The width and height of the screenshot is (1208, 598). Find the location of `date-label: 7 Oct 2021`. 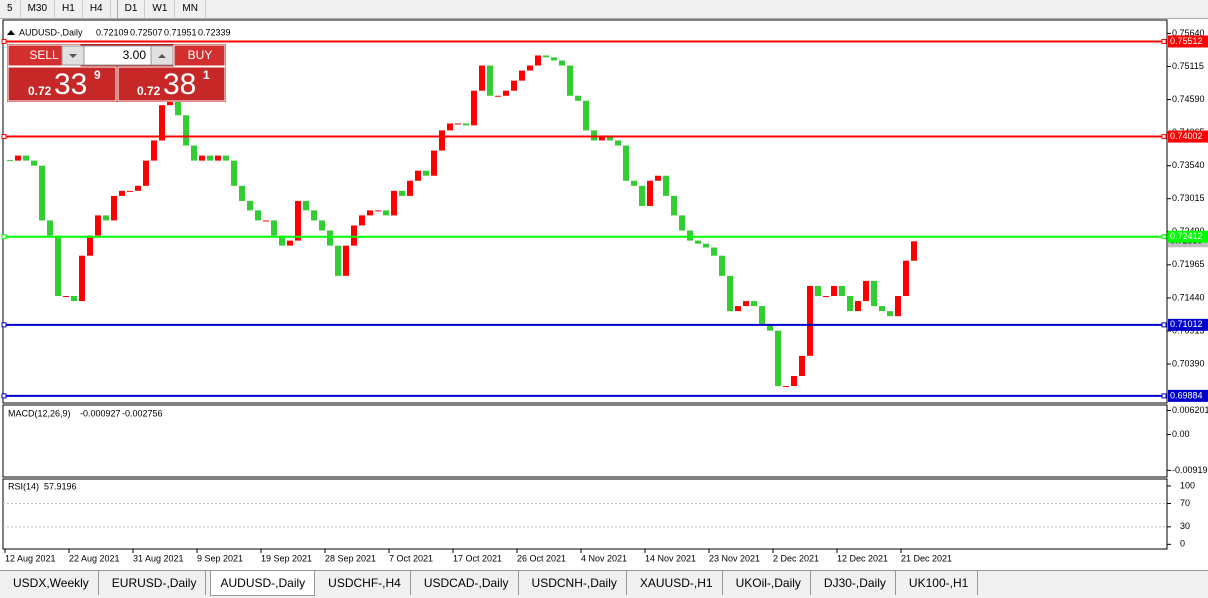

date-label: 7 Oct 2021 is located at coordinates (411, 558).